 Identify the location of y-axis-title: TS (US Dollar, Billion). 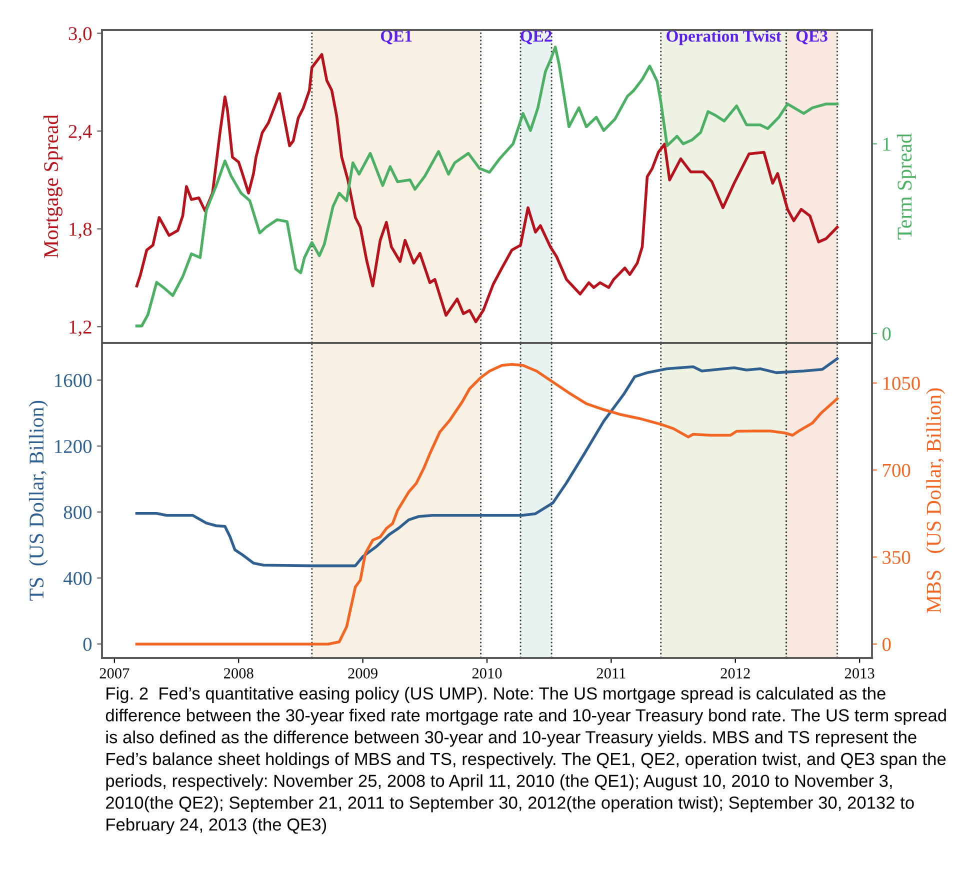
(38, 500).